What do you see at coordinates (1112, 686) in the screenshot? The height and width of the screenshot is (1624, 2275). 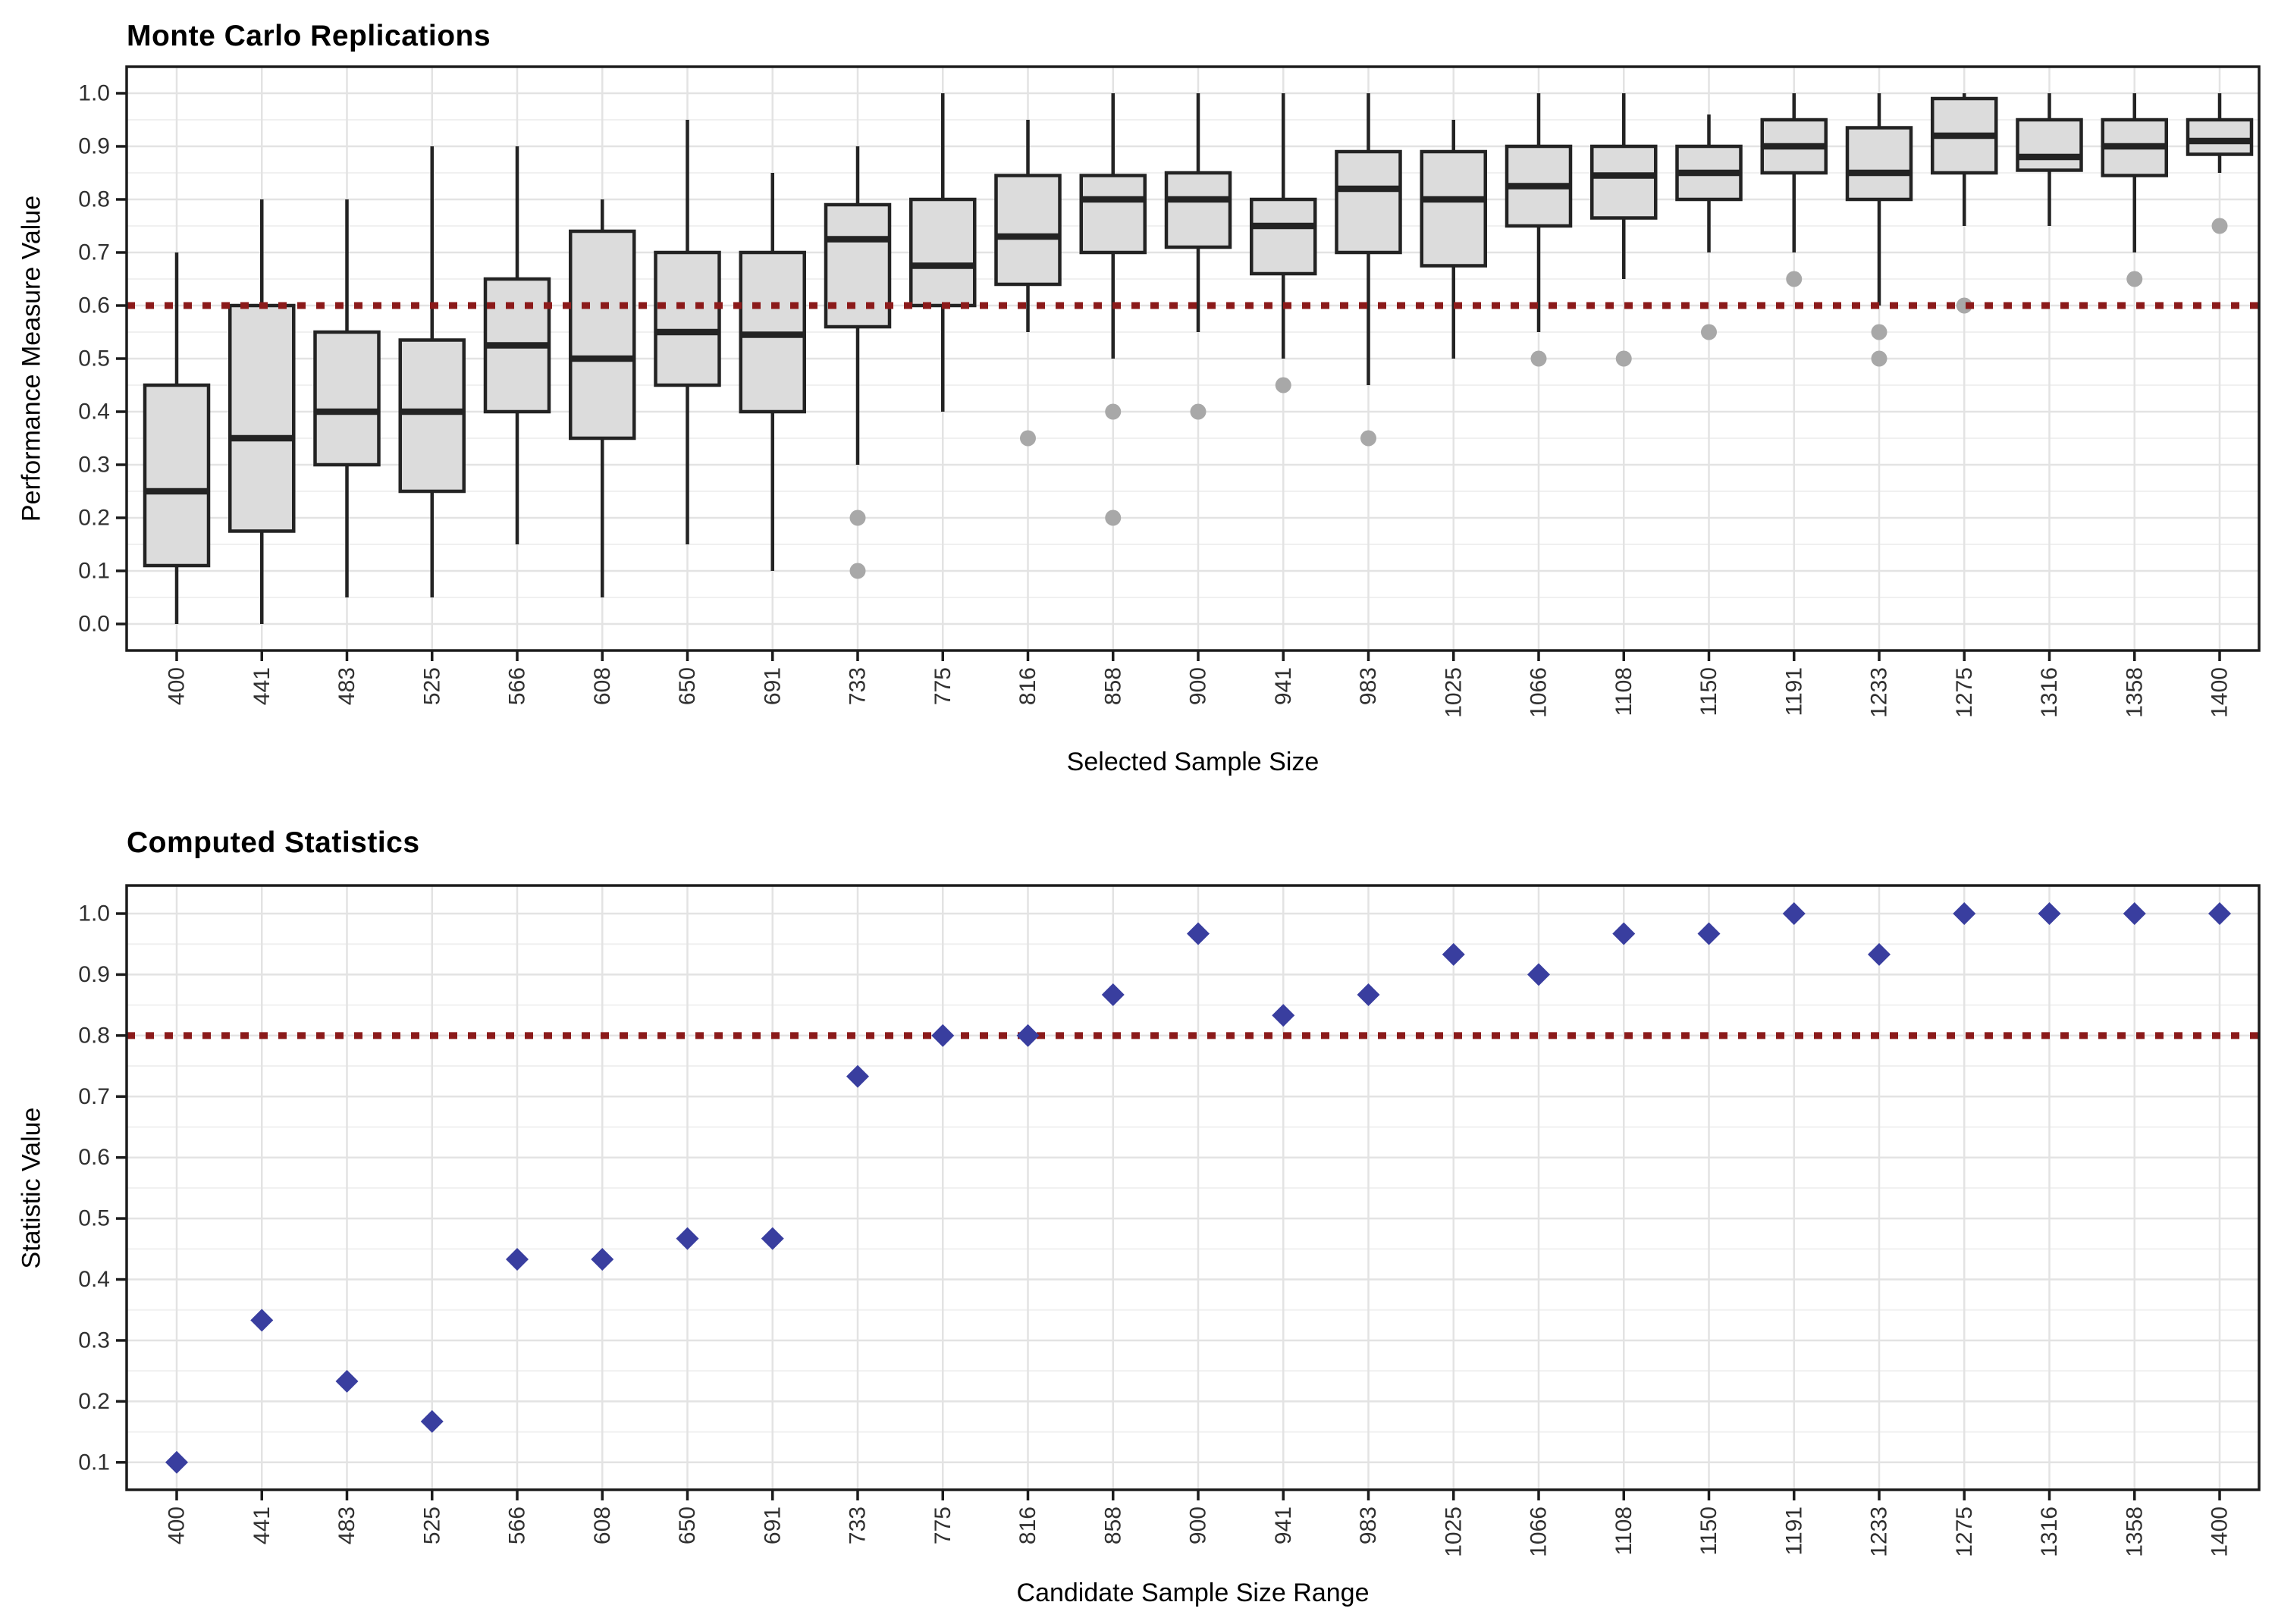 I see `x-tick-label: 858` at bounding box center [1112, 686].